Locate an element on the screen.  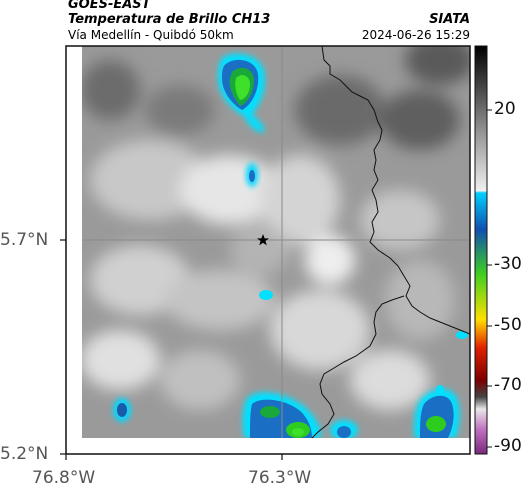
satellite-label: GOES-EAST is located at coordinates (109, 6).